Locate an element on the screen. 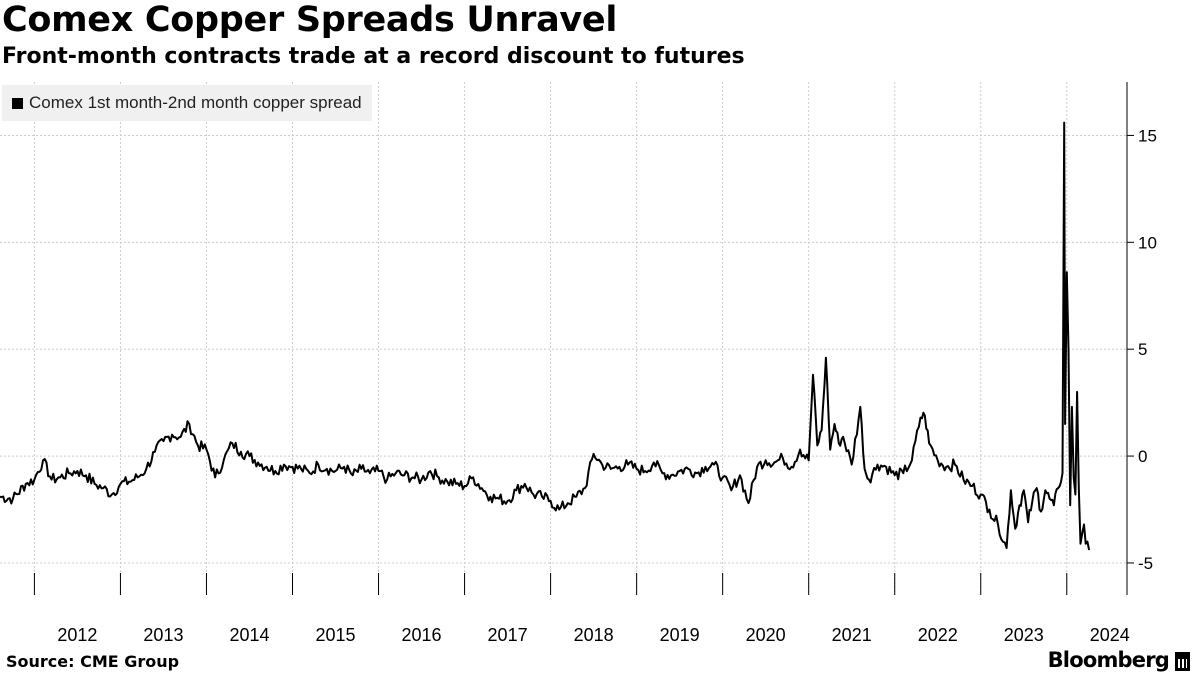  x-tick-label: 2021 is located at coordinates (852, 635).